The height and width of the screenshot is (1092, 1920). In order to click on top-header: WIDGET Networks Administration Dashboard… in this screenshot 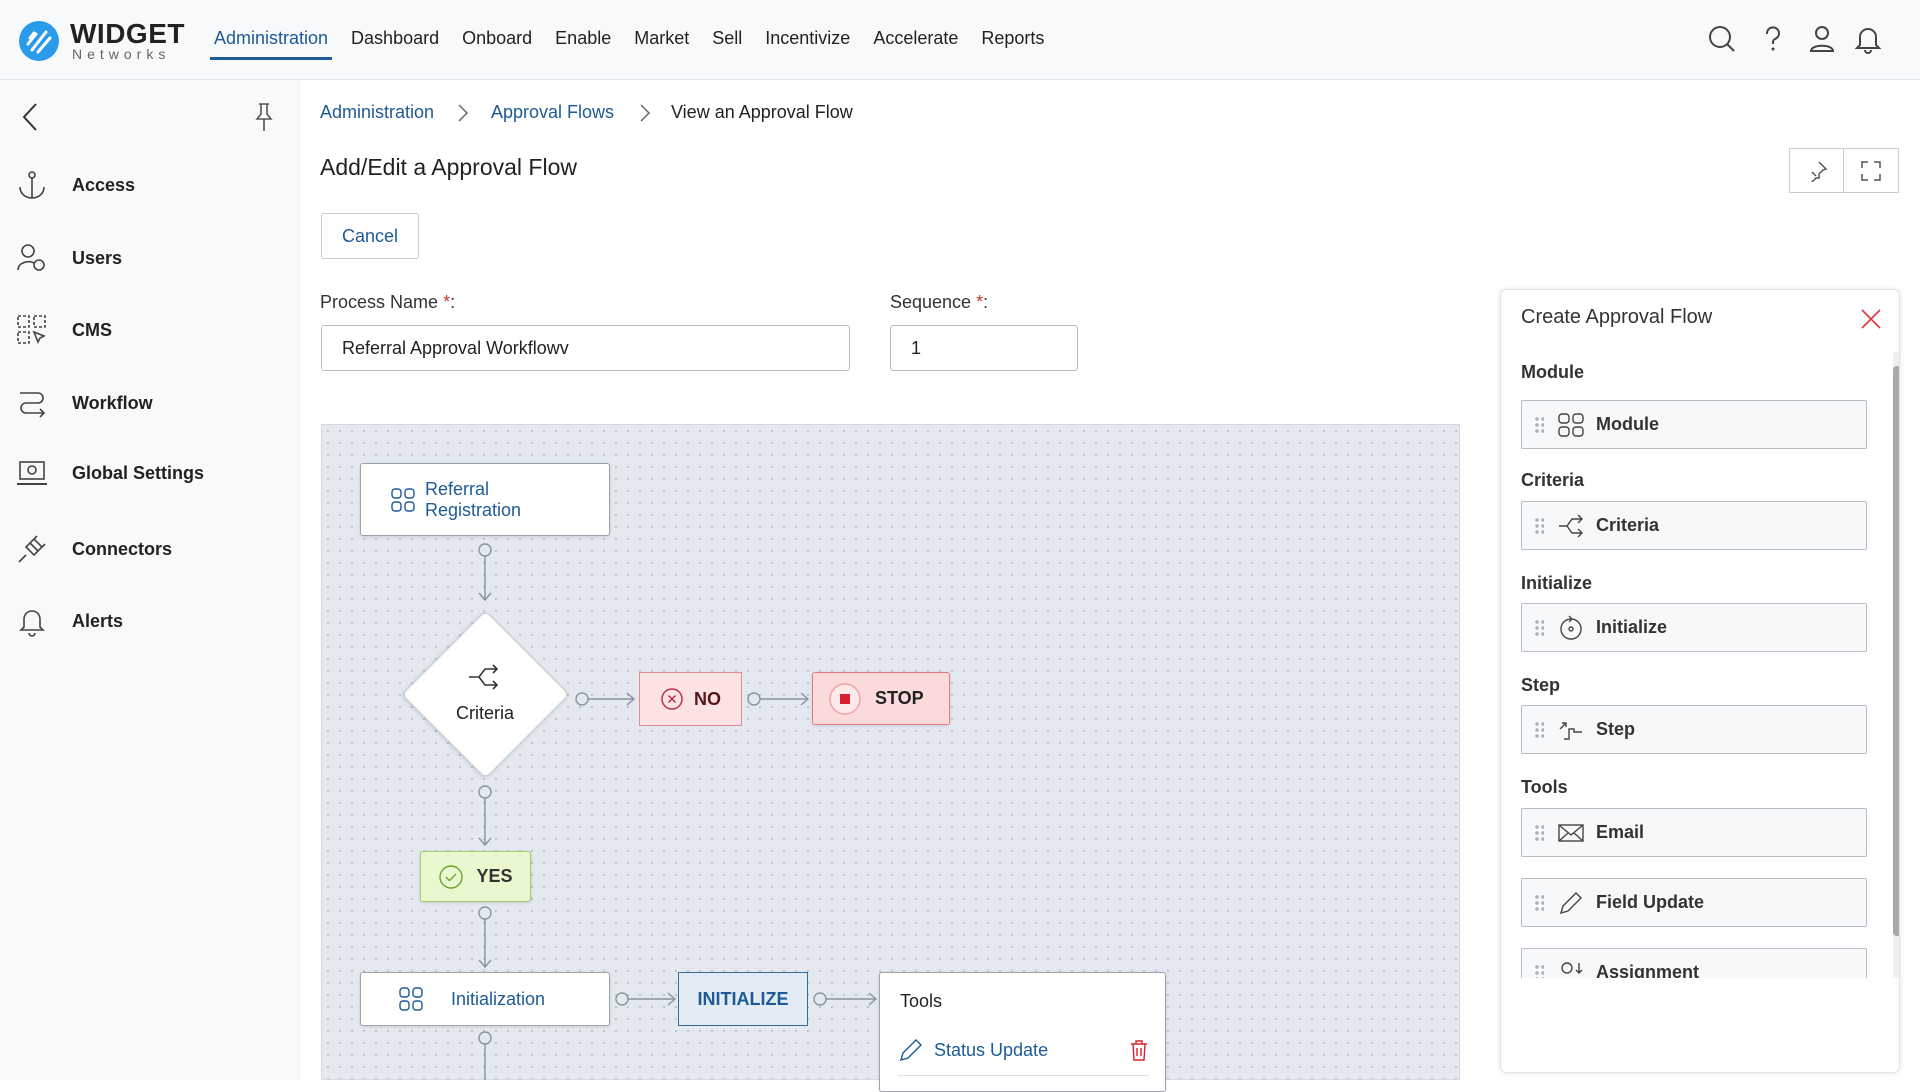, I will do `click(960, 40)`.